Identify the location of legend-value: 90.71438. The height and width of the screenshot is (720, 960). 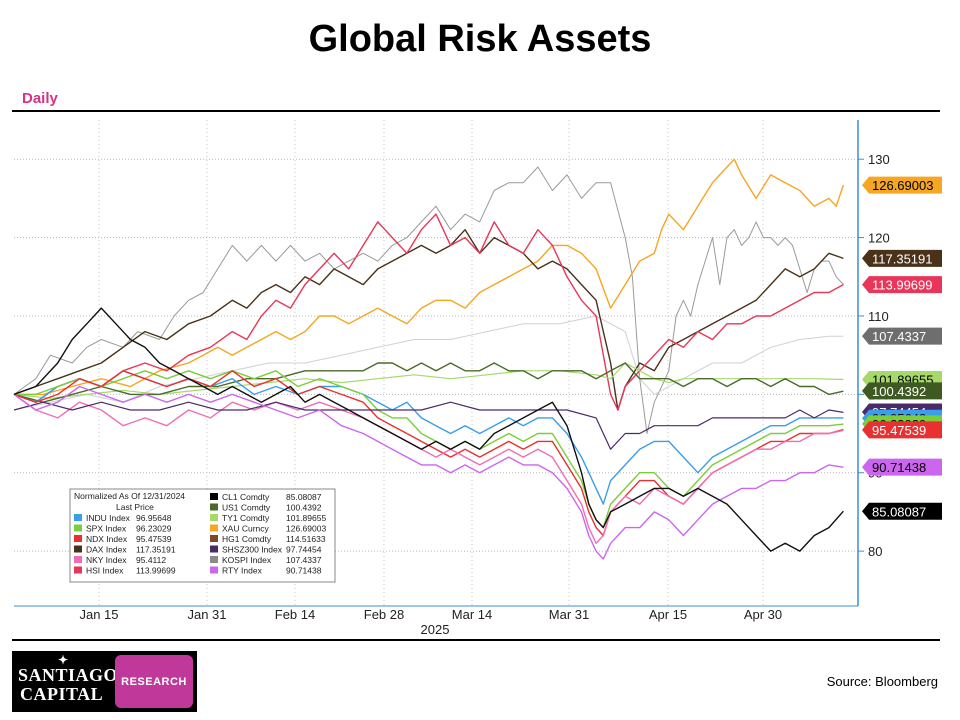
(304, 571).